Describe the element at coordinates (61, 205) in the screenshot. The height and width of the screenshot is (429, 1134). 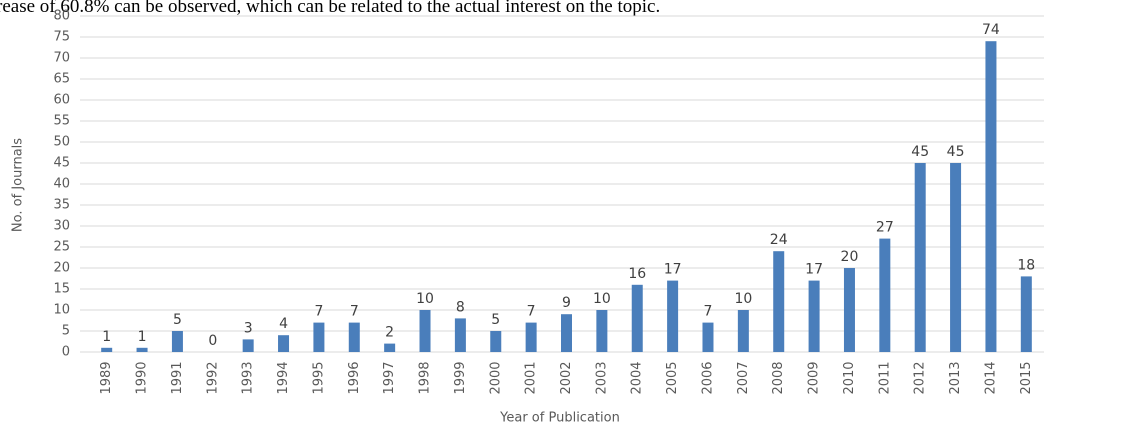
I see `y-tick-label: 35` at that location.